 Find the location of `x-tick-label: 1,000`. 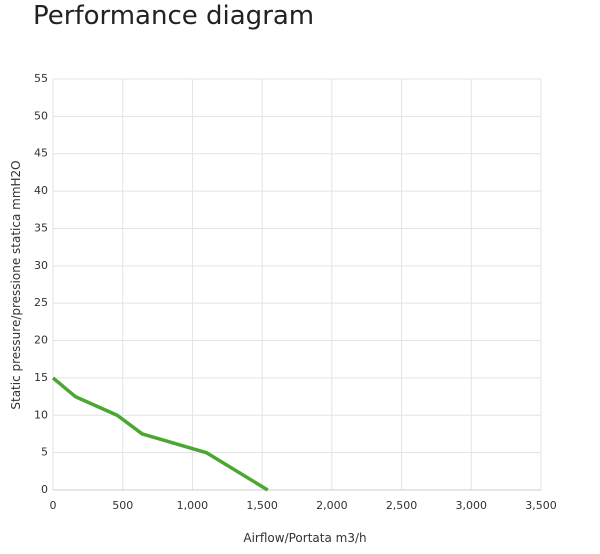

x-tick-label: 1,000 is located at coordinates (193, 505).